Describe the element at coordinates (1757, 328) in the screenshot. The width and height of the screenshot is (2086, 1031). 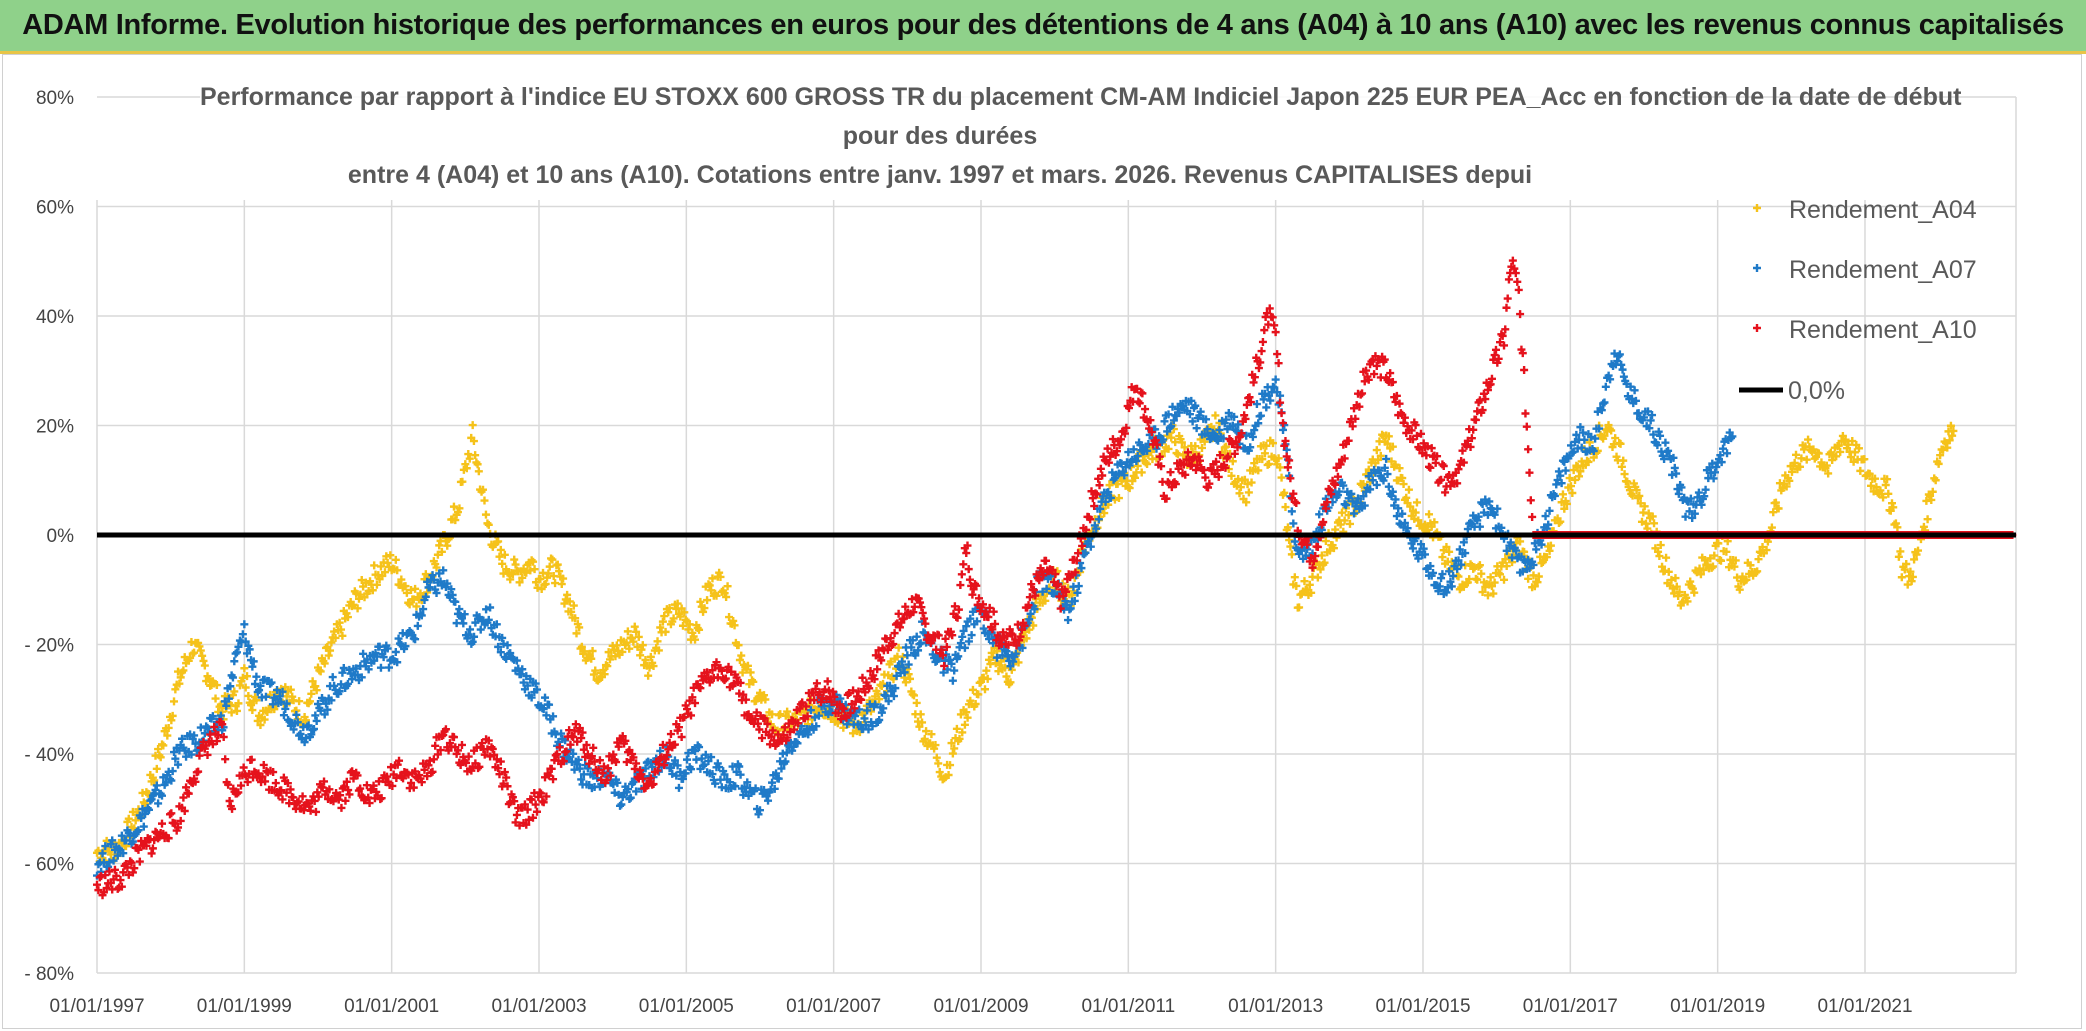
I see `legend-marker-rendement-a10` at that location.